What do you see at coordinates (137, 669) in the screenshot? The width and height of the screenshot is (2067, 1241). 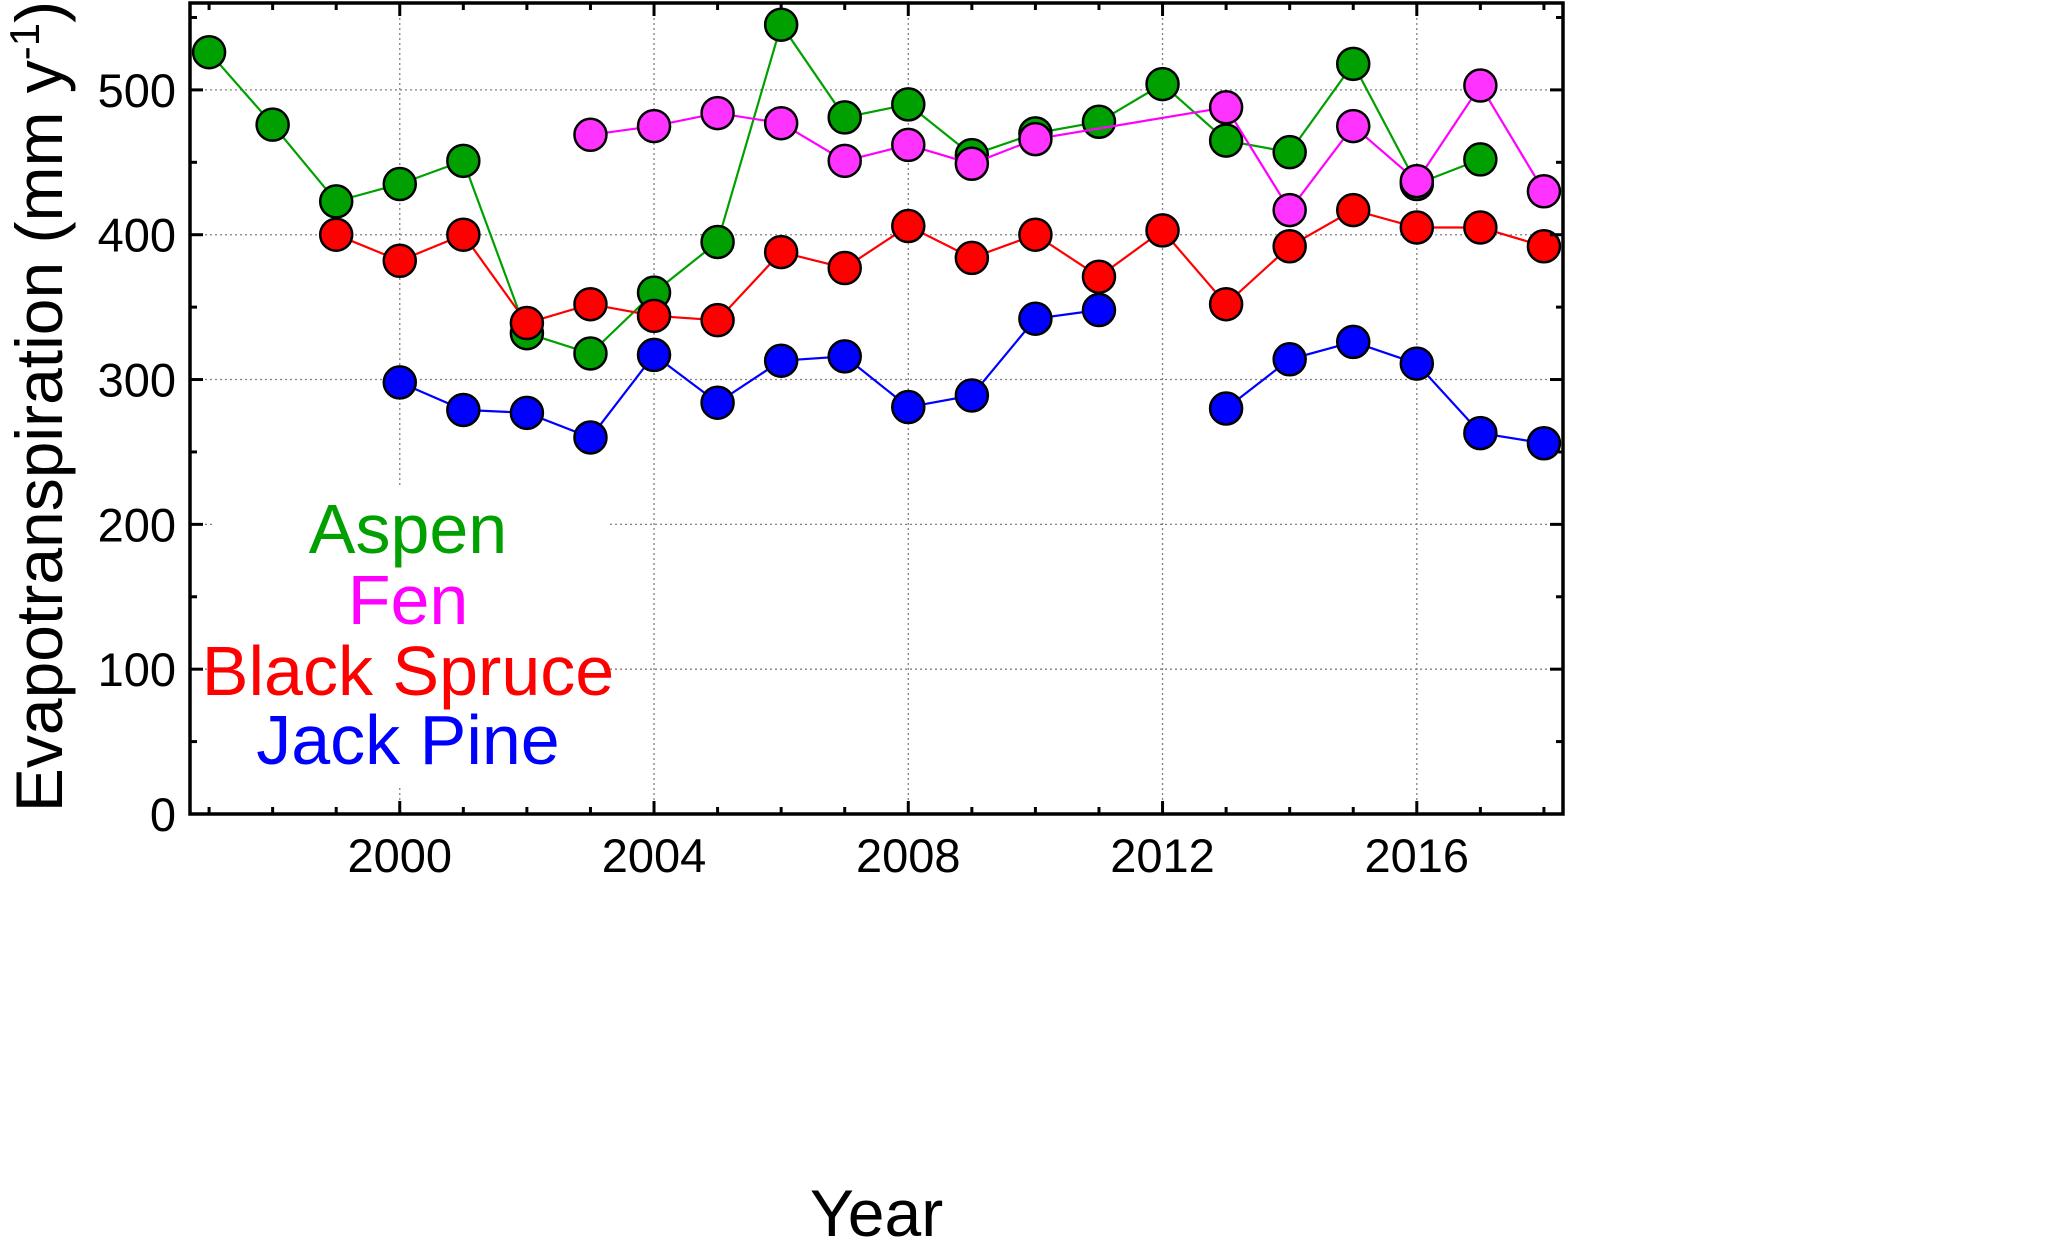 I see `y-tick-label: 100` at bounding box center [137, 669].